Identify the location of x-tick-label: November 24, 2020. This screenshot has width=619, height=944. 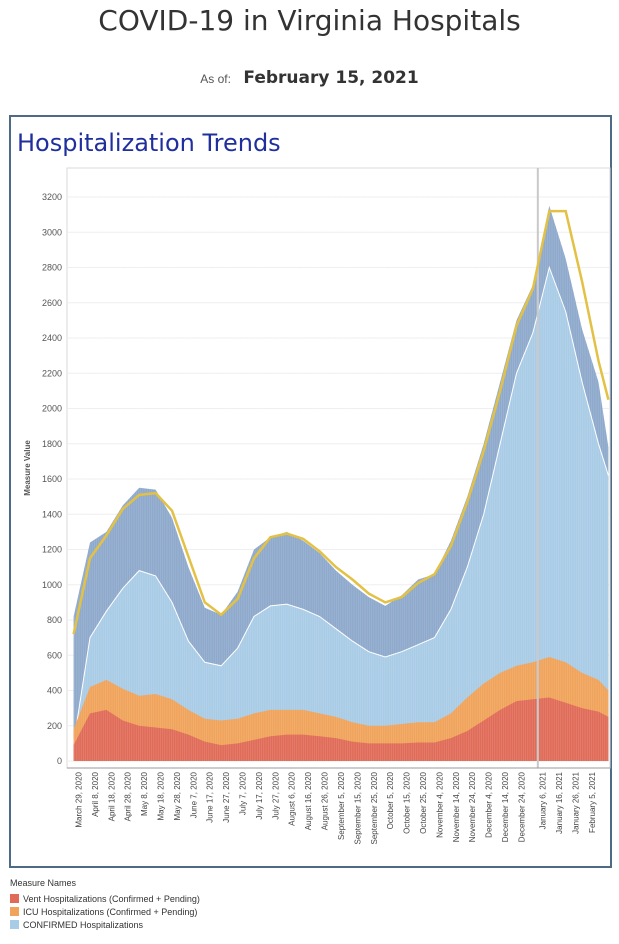
(472, 806).